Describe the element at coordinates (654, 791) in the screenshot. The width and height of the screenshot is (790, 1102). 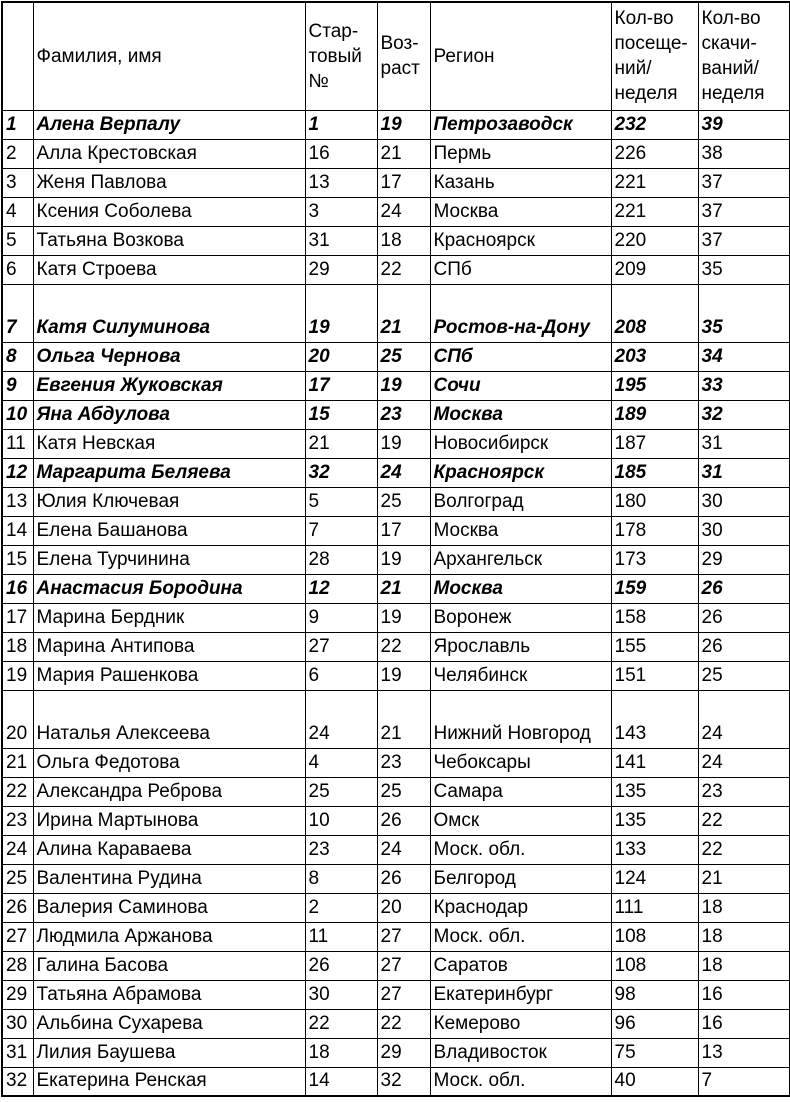
I see `cell-visits: 135` at that location.